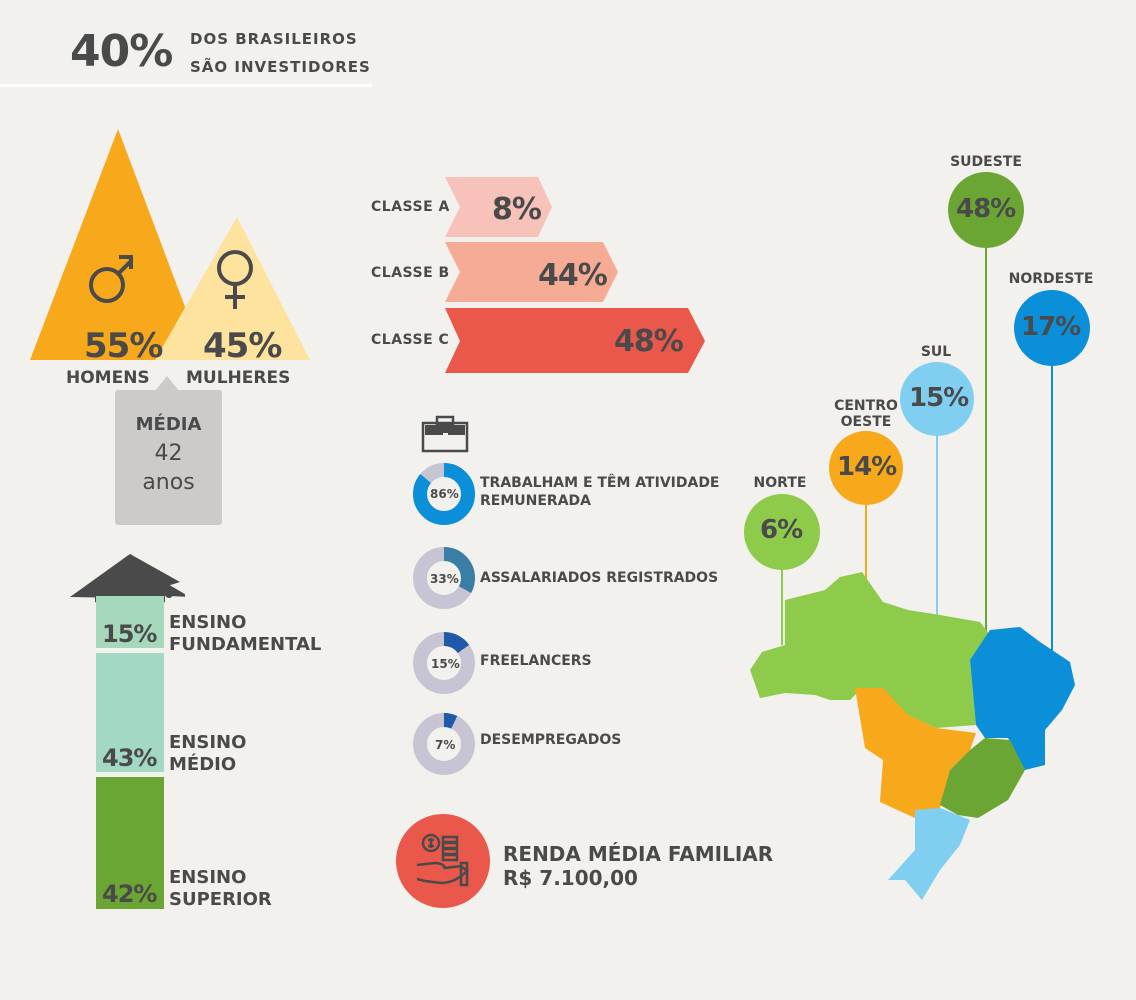 This screenshot has height=1000, width=1136. I want to click on donut-working-label: TRABALHAM E TÊM ATIVIDADE REMUNERADA, so click(600, 492).